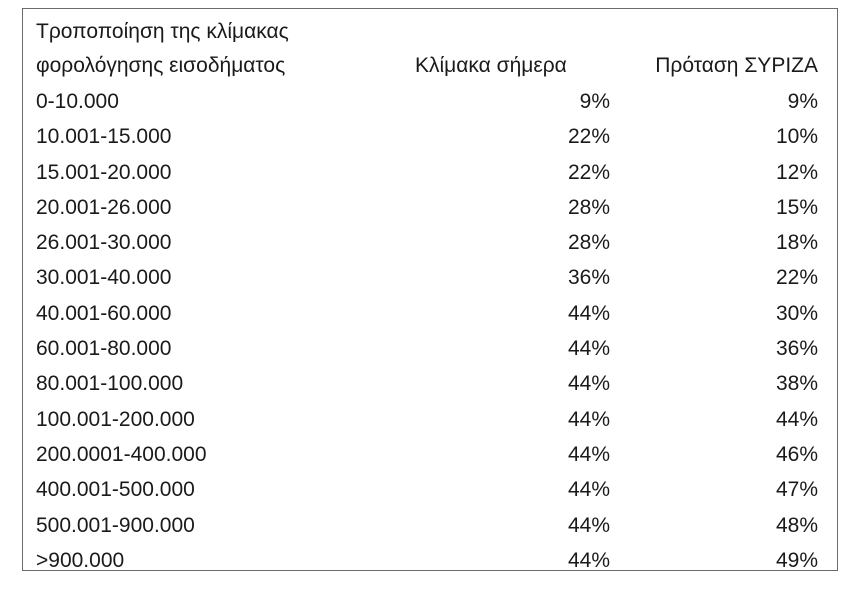 The height and width of the screenshot is (600, 861). What do you see at coordinates (430, 277) in the screenshot?
I see `table-row: 30.001-40.000 36% 22%` at bounding box center [430, 277].